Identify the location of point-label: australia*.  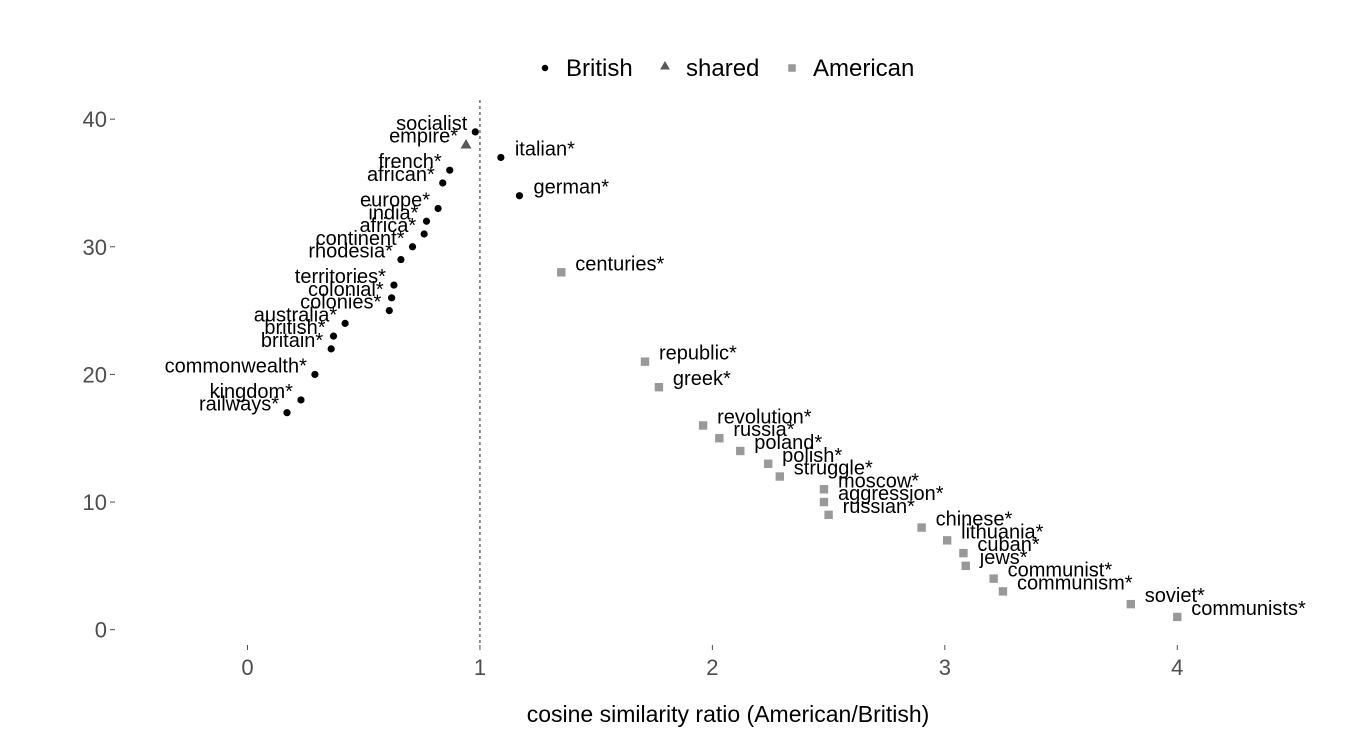
(296, 315).